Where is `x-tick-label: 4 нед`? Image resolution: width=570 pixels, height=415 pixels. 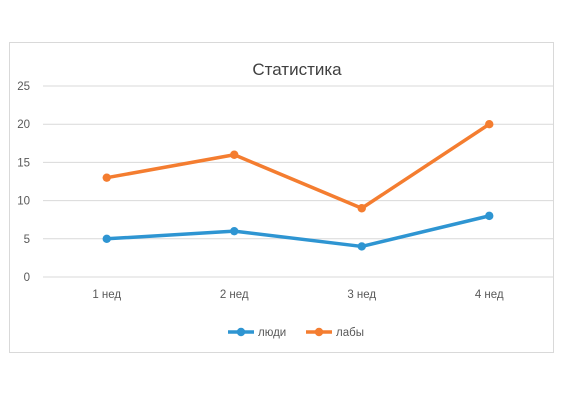 x-tick-label: 4 нед is located at coordinates (489, 295).